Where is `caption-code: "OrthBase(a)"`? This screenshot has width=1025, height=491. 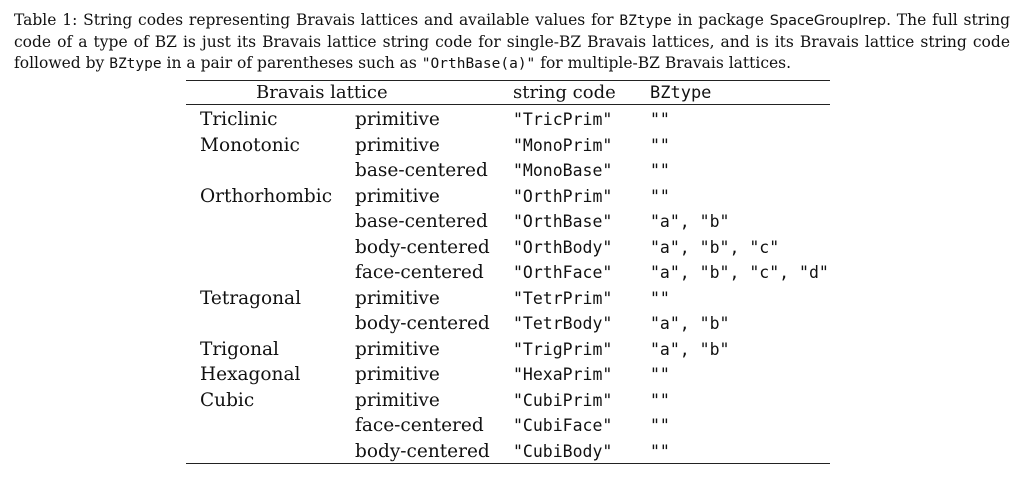 caption-code: "OrthBase(a)" is located at coordinates (478, 64).